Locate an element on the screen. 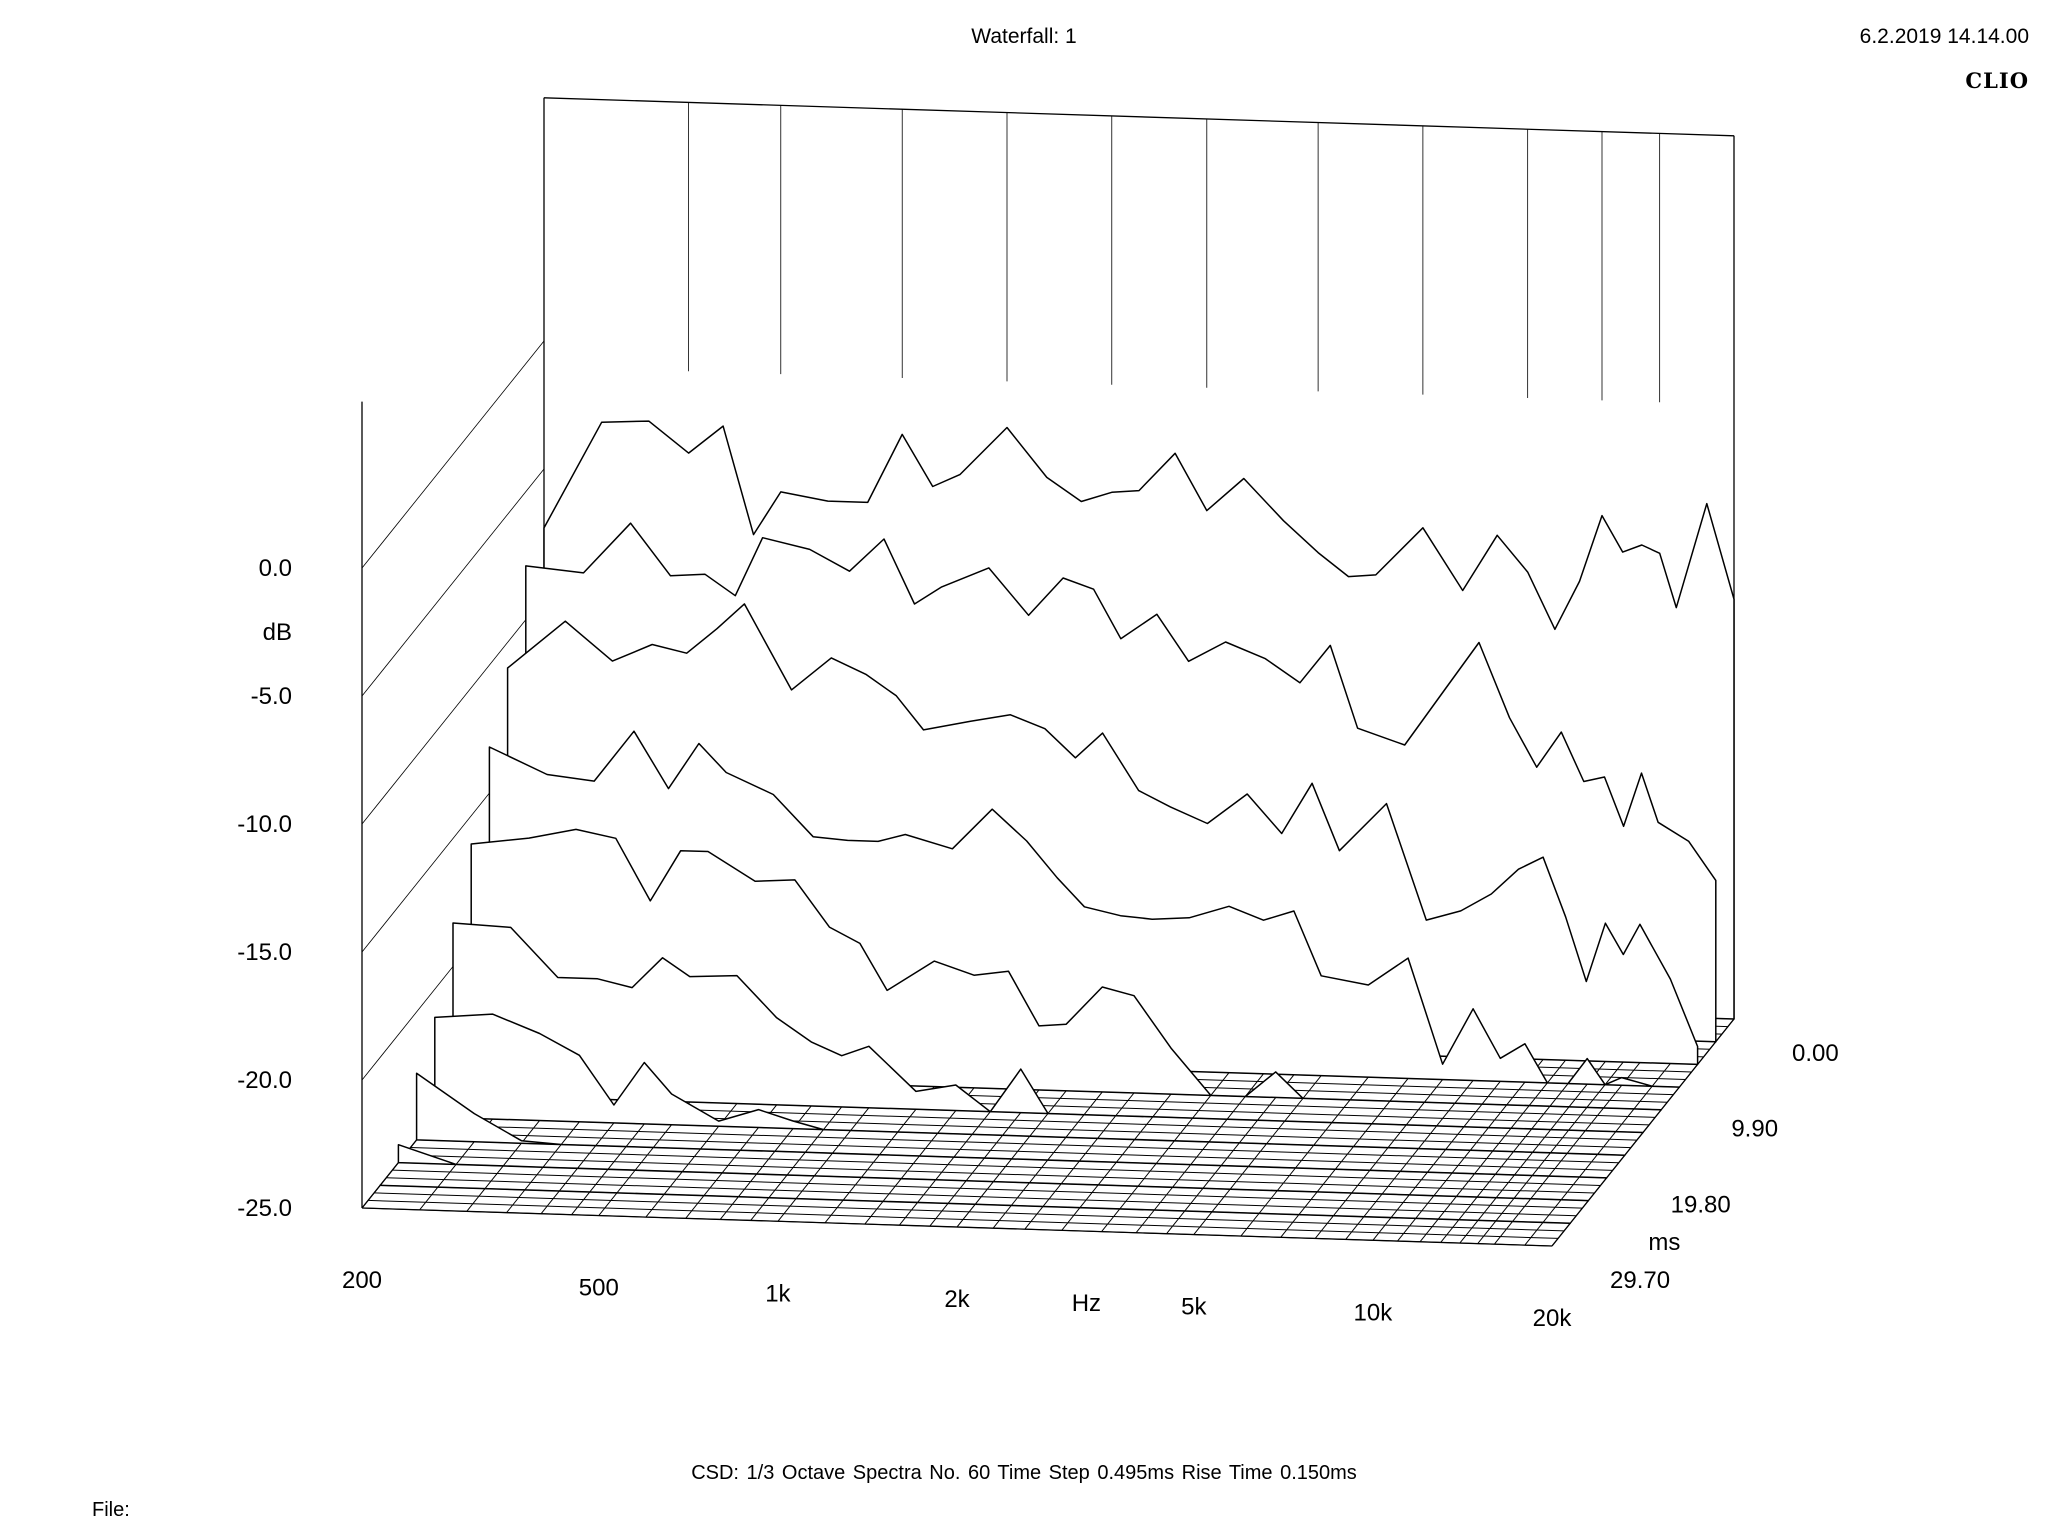 The height and width of the screenshot is (1536, 2048). brand-logo: CLIO is located at coordinates (1997, 80).